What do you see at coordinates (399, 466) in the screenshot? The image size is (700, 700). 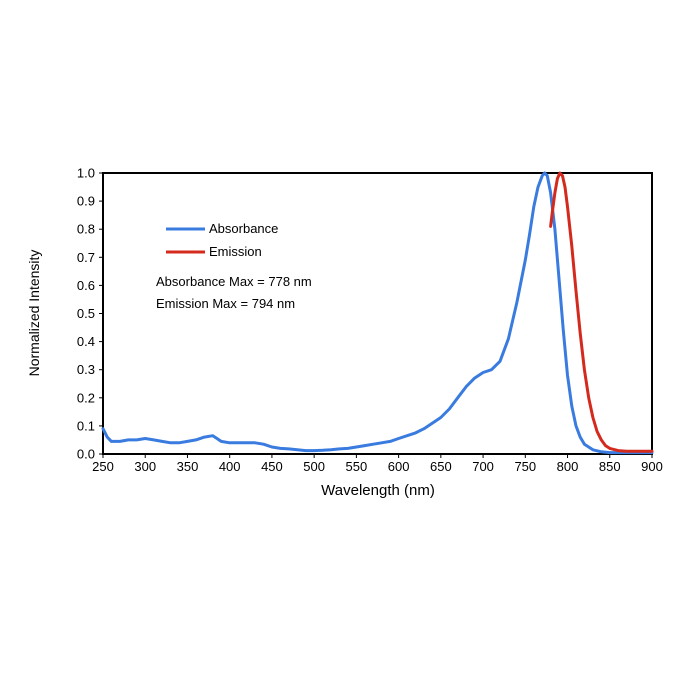 I see `x-tick-label: 600` at bounding box center [399, 466].